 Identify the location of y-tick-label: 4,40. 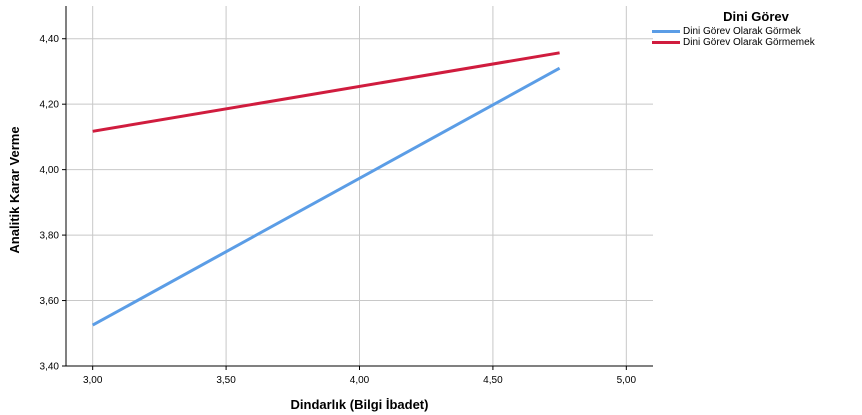
(50, 39).